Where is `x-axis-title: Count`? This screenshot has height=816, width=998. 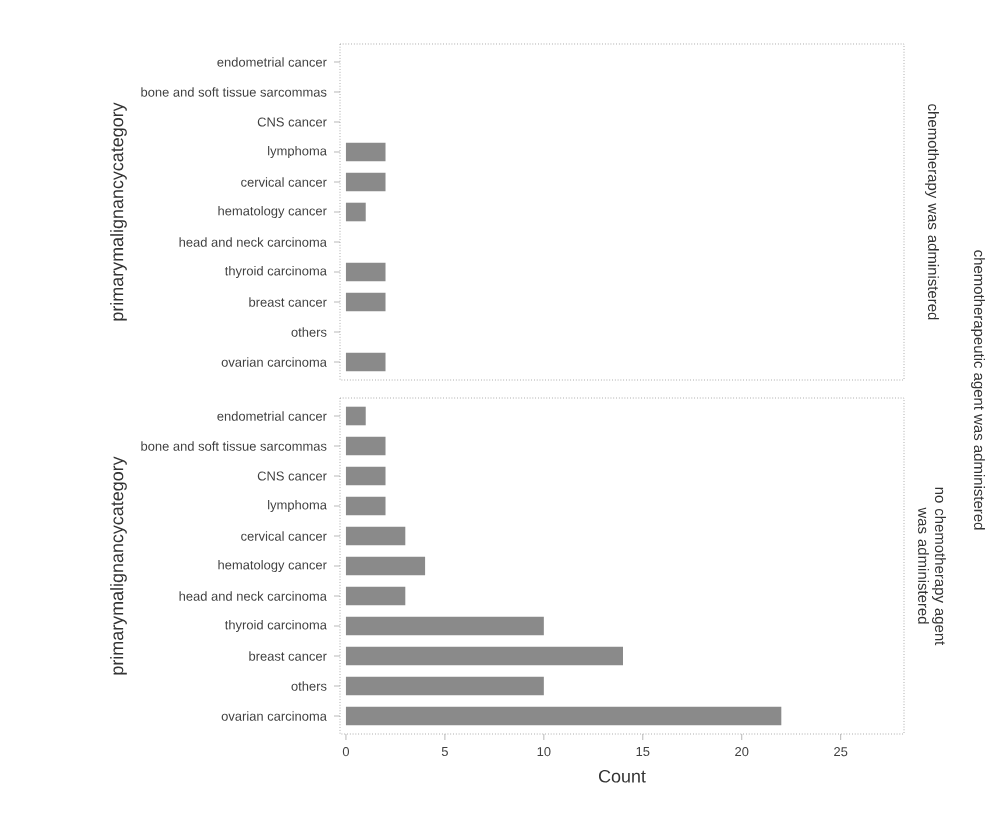
x-axis-title: Count is located at coordinates (622, 776).